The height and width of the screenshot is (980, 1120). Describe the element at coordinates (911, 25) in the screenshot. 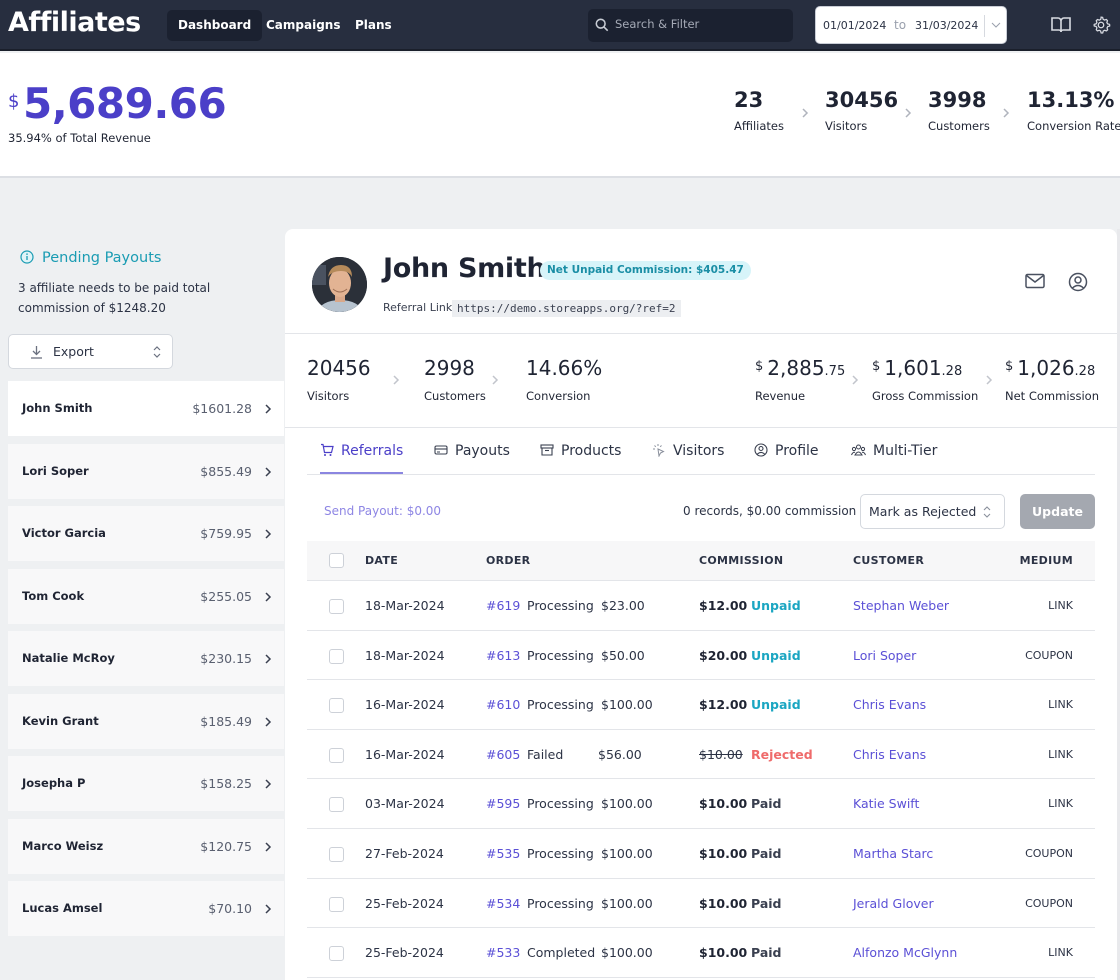

I see `date-range-picker: 01/01/2024 to 31/03/2024` at that location.